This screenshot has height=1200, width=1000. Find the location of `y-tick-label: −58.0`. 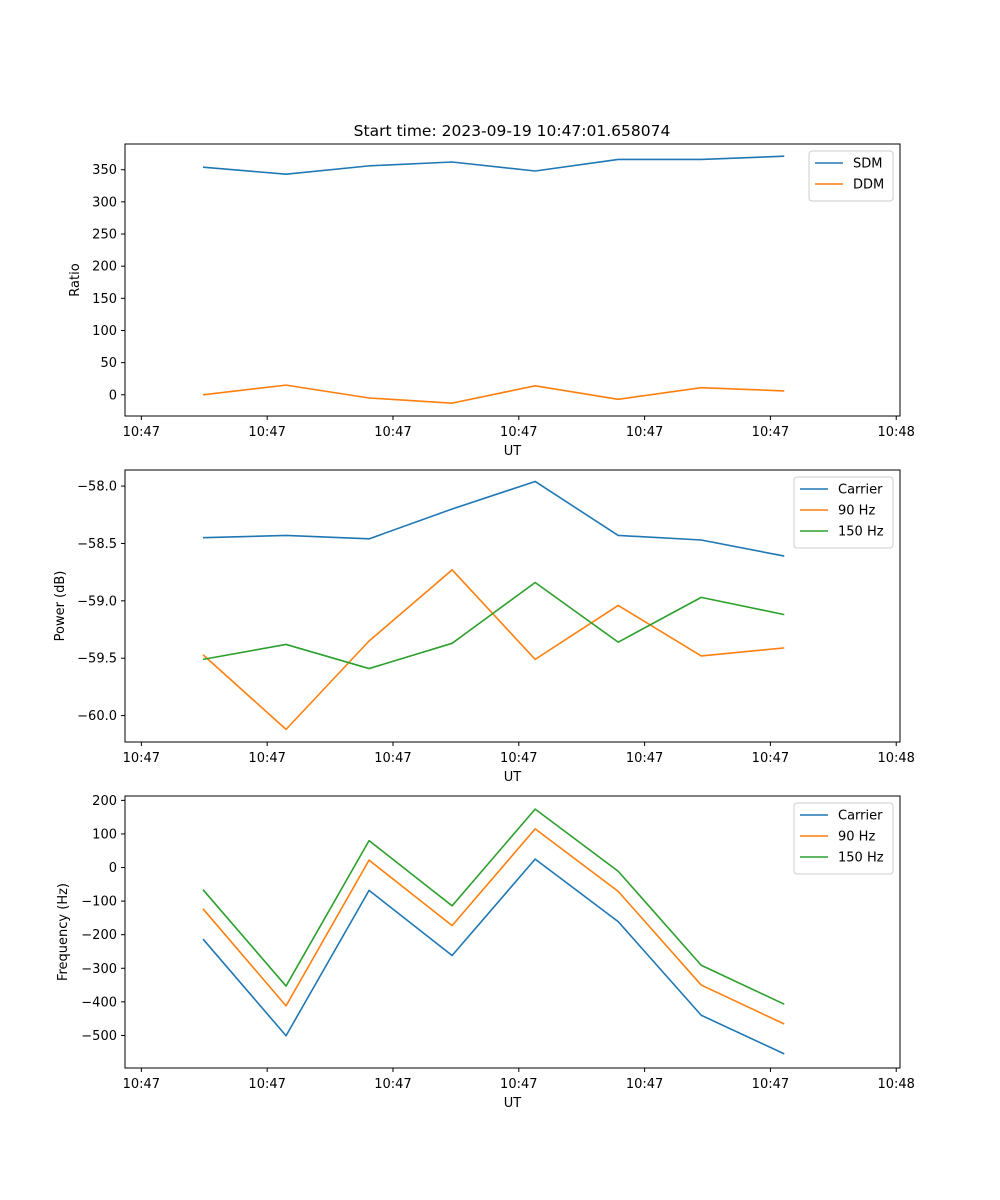

y-tick-label: −58.0 is located at coordinates (97, 487).